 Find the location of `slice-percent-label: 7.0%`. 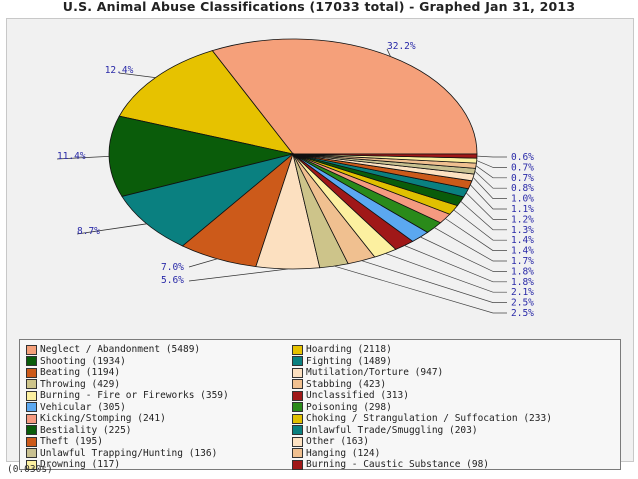

slice-percent-label: 7.0% is located at coordinates (172, 267).